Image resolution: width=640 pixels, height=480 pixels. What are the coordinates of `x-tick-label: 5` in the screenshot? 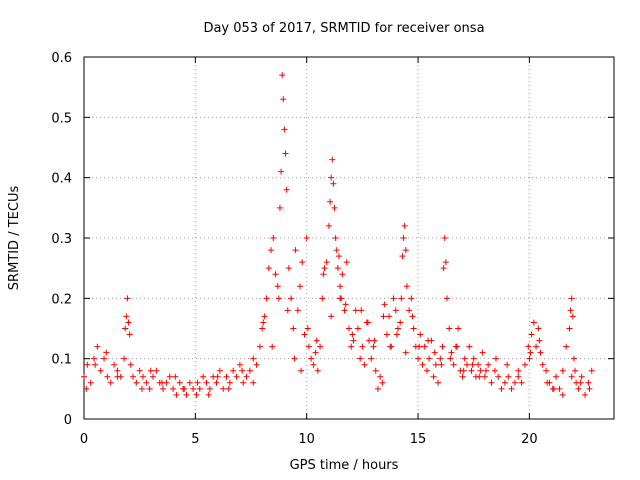 It's located at (195, 439).